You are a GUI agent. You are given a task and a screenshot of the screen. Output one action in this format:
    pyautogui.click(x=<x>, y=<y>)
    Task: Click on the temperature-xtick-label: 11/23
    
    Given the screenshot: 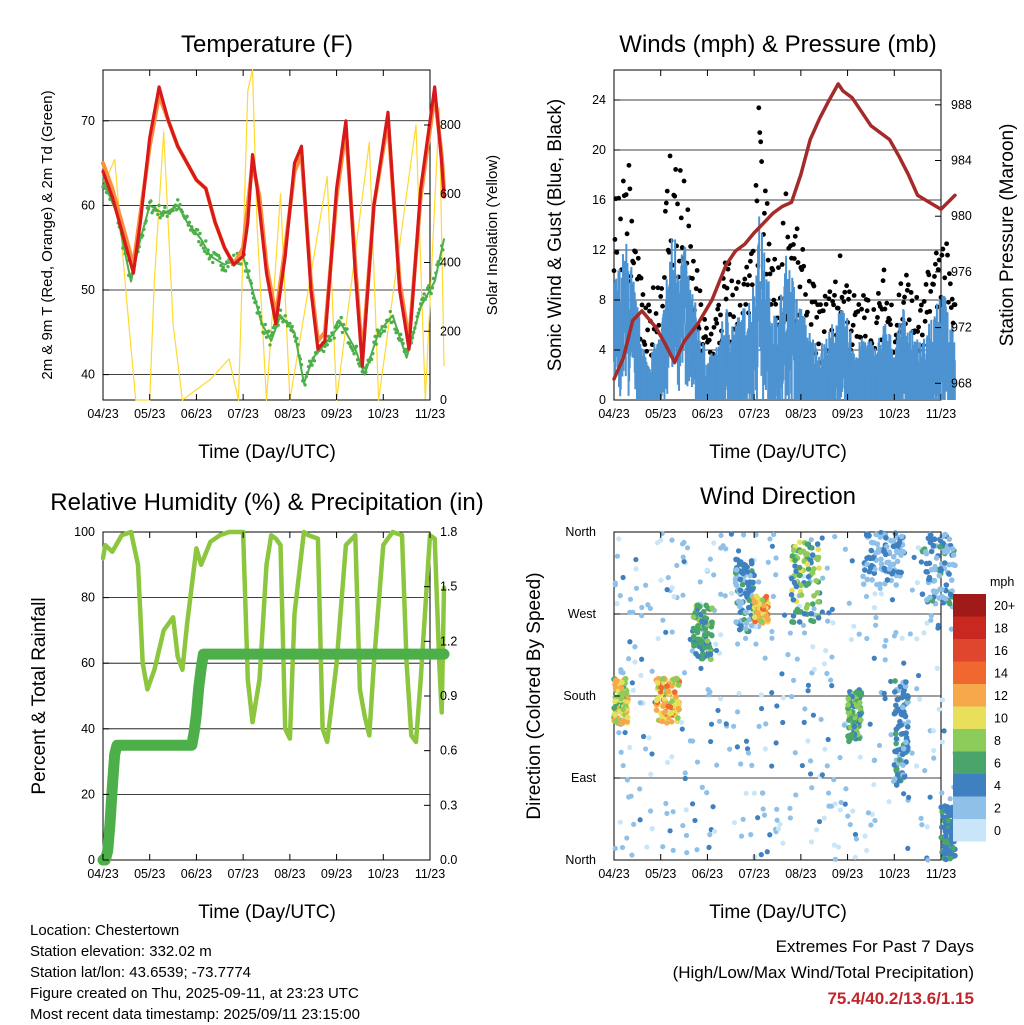 What is the action you would take?
    pyautogui.click(x=430, y=414)
    